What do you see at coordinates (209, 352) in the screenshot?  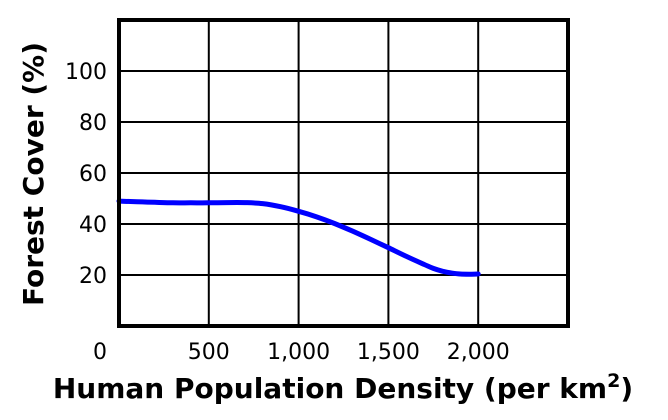 I see `x-tick-label: 500` at bounding box center [209, 352].